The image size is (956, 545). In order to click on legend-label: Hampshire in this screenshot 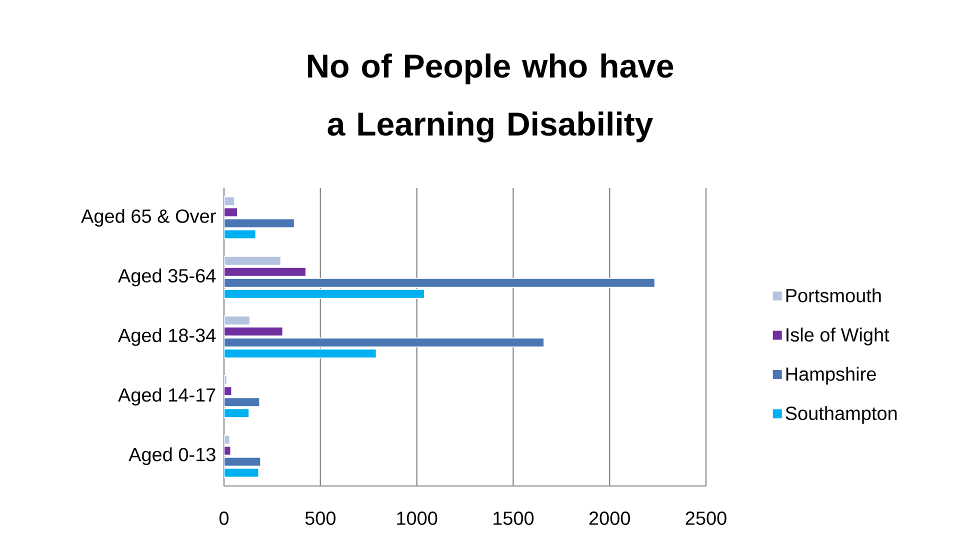, I will do `click(831, 375)`.